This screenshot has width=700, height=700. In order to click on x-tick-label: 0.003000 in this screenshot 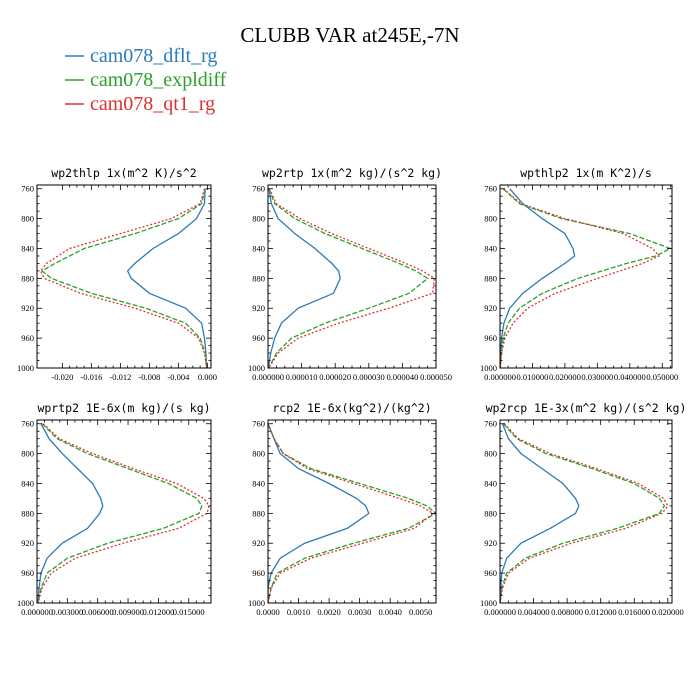, I will do `click(67, 612)`.